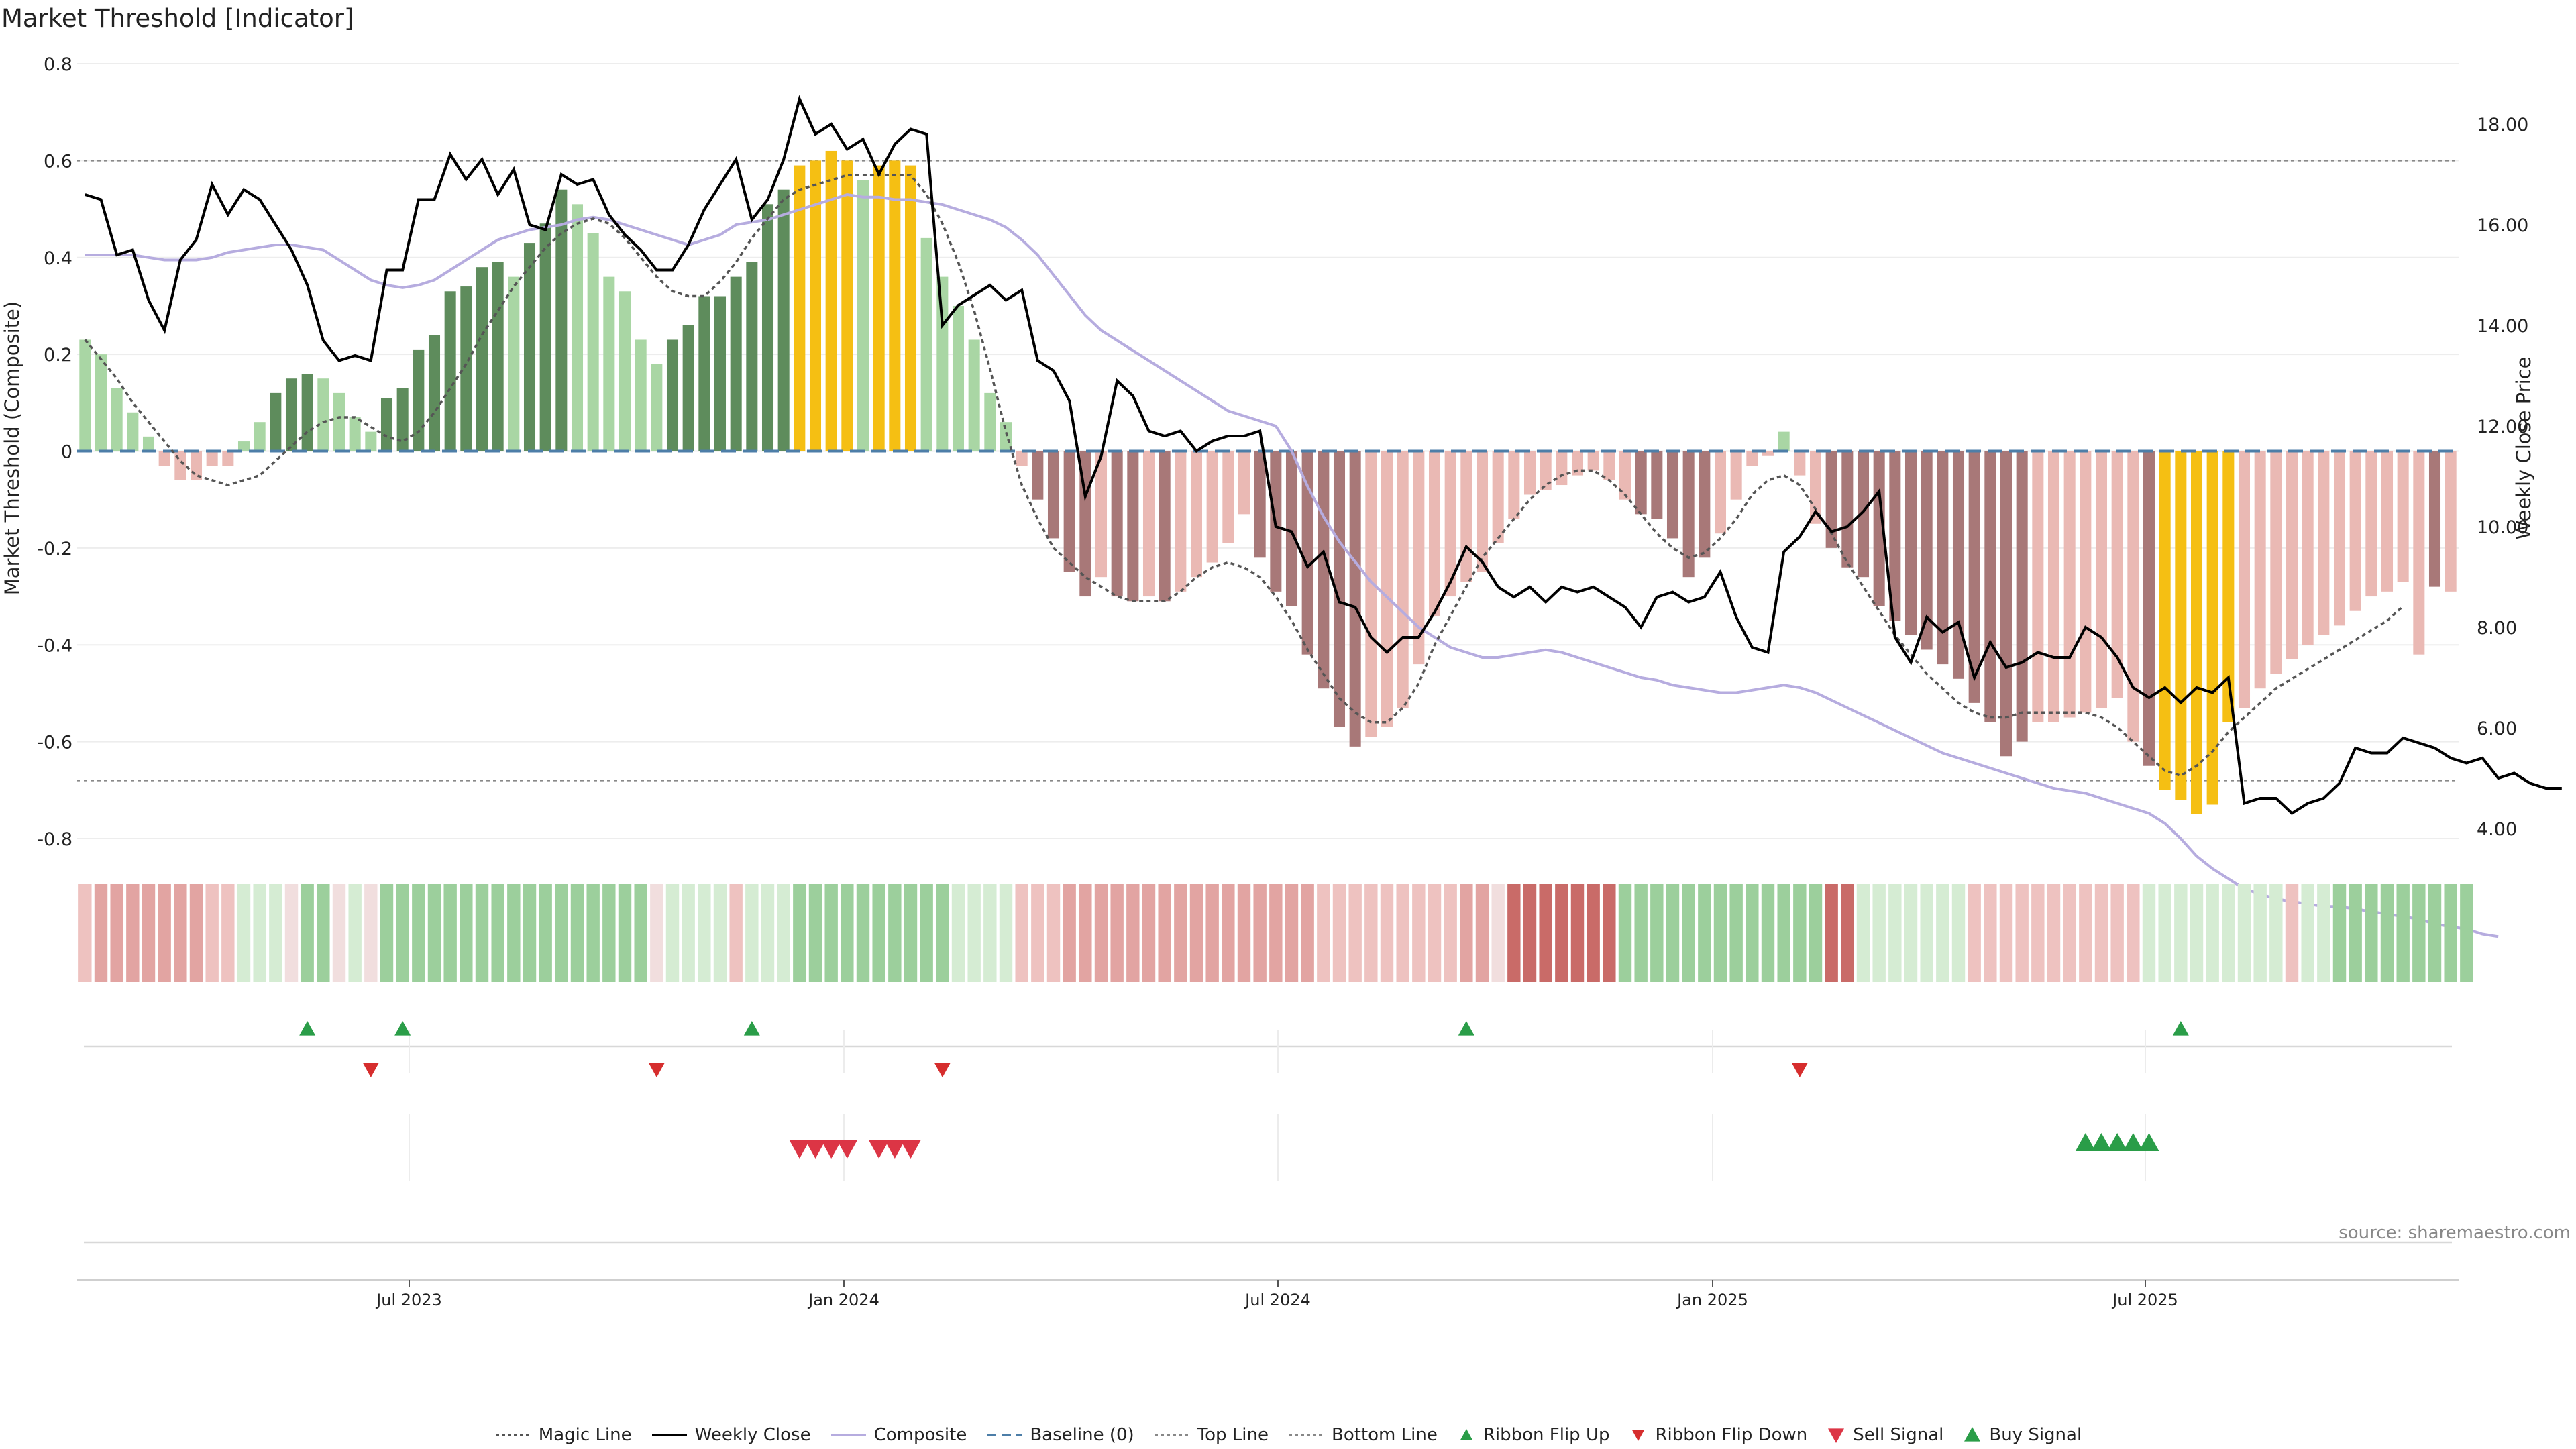 The width and height of the screenshot is (2576, 1449). What do you see at coordinates (1972, 1434) in the screenshot?
I see `legend-swatch-shape` at bounding box center [1972, 1434].